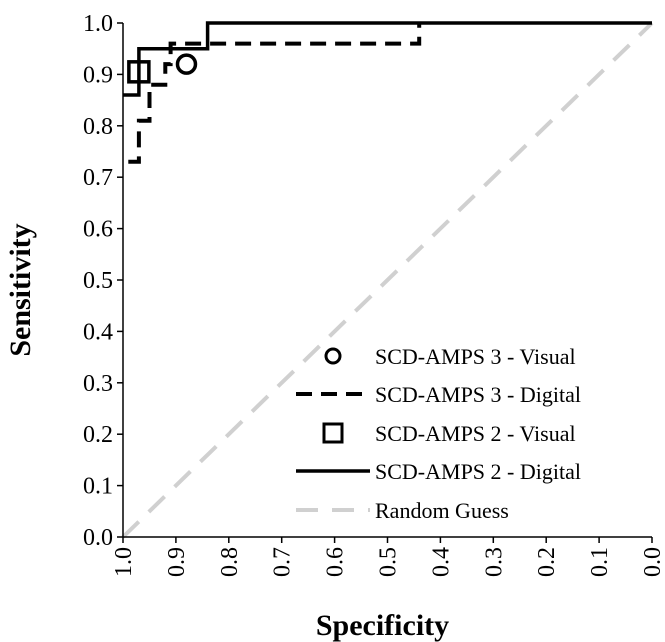 This screenshot has height=642, width=665. Describe the element at coordinates (98, 75) in the screenshot. I see `y-tick-label: 0.9` at that location.